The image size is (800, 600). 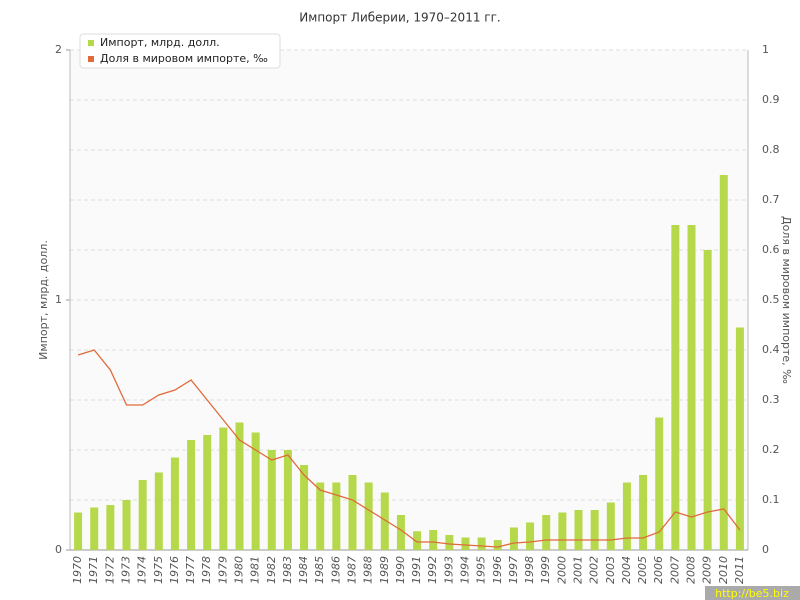 What do you see at coordinates (416, 570) in the screenshot?
I see `x-tick-label: 1991` at bounding box center [416, 570].